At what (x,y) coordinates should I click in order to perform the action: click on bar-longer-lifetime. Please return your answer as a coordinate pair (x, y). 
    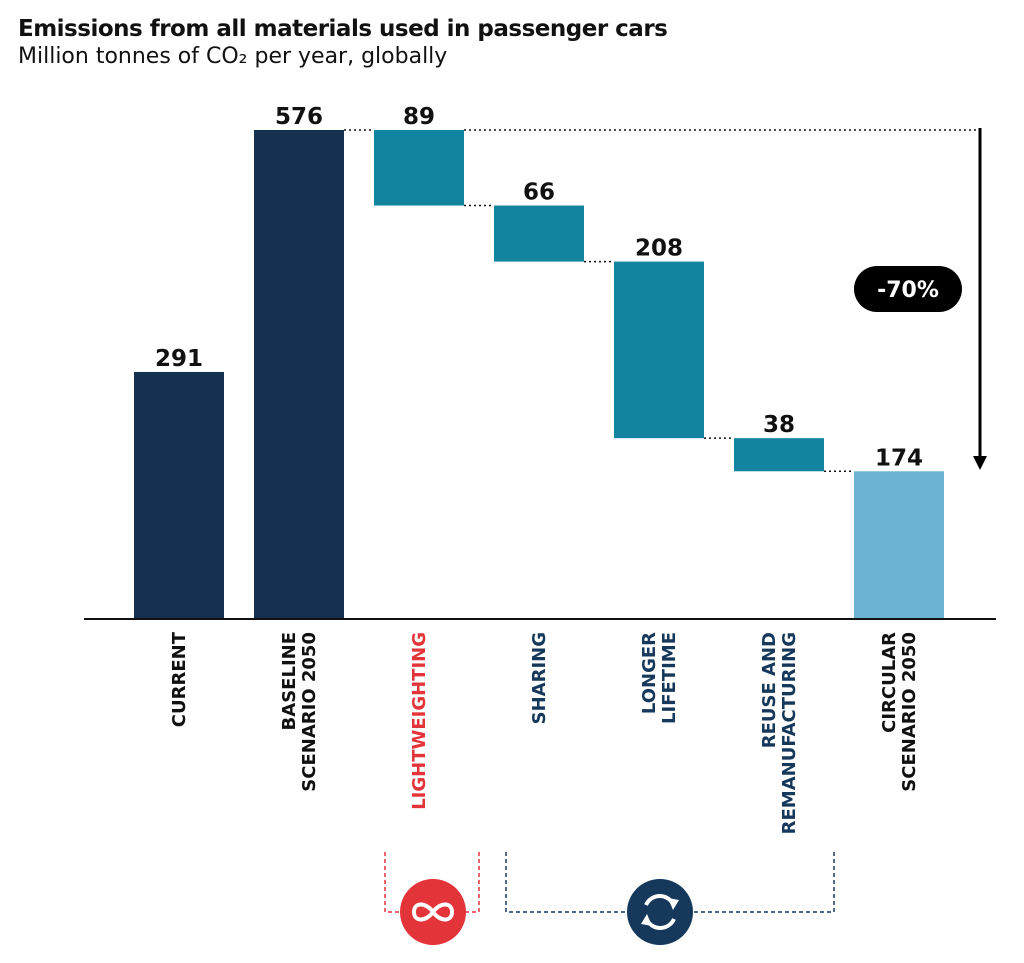
    Looking at the image, I should click on (659, 350).